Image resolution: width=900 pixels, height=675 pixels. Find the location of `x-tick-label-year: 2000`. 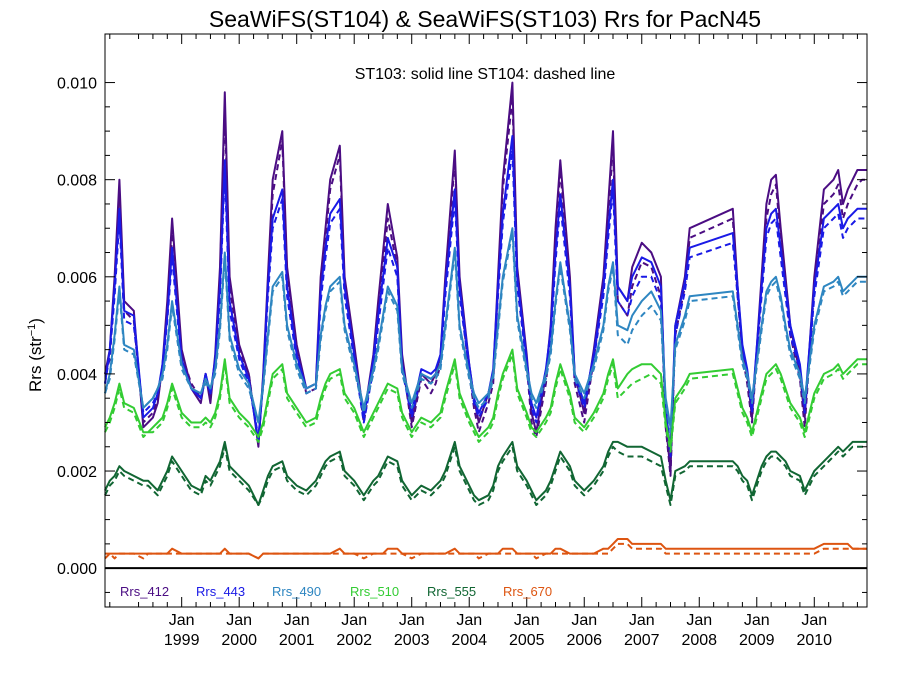

x-tick-label-year: 2000 is located at coordinates (239, 640).